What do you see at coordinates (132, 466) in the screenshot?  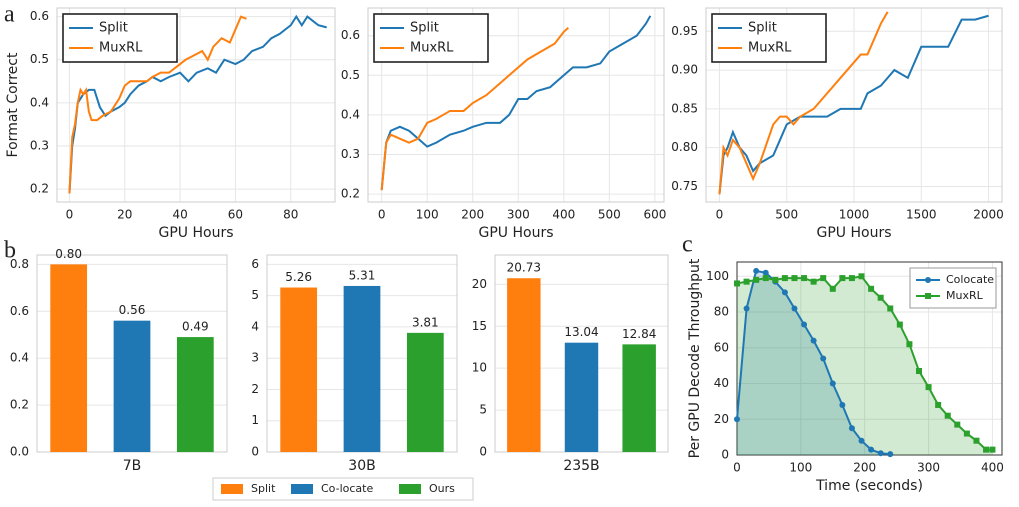 I see `x-tick-label: 7B` at bounding box center [132, 466].